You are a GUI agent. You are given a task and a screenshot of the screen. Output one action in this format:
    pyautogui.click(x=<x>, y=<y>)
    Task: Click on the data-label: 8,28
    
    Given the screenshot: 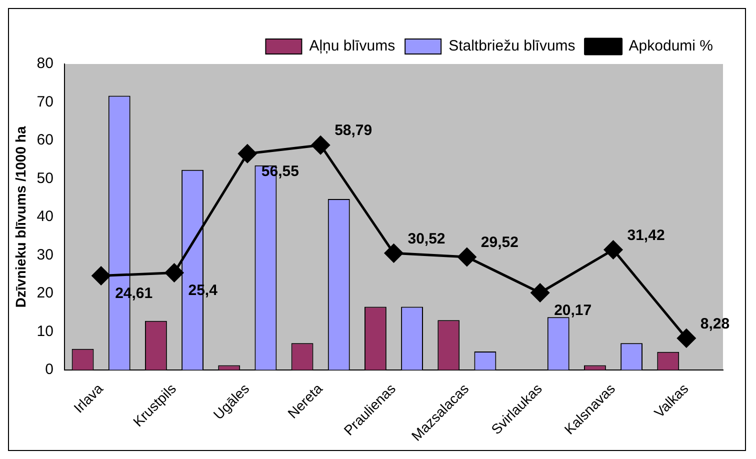 What is the action you would take?
    pyautogui.click(x=715, y=323)
    